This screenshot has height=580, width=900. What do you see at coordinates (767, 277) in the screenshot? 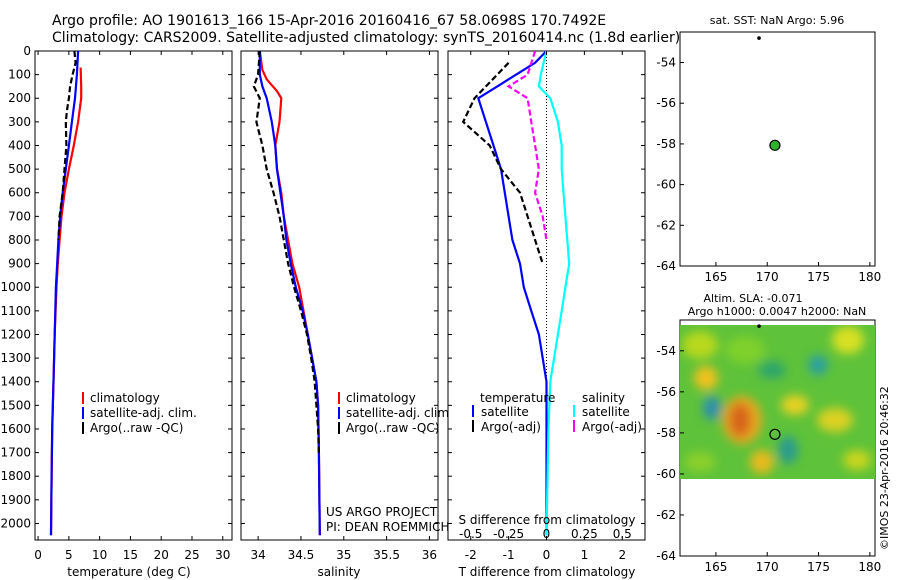
I see `xtick-label: 170` at bounding box center [767, 277].